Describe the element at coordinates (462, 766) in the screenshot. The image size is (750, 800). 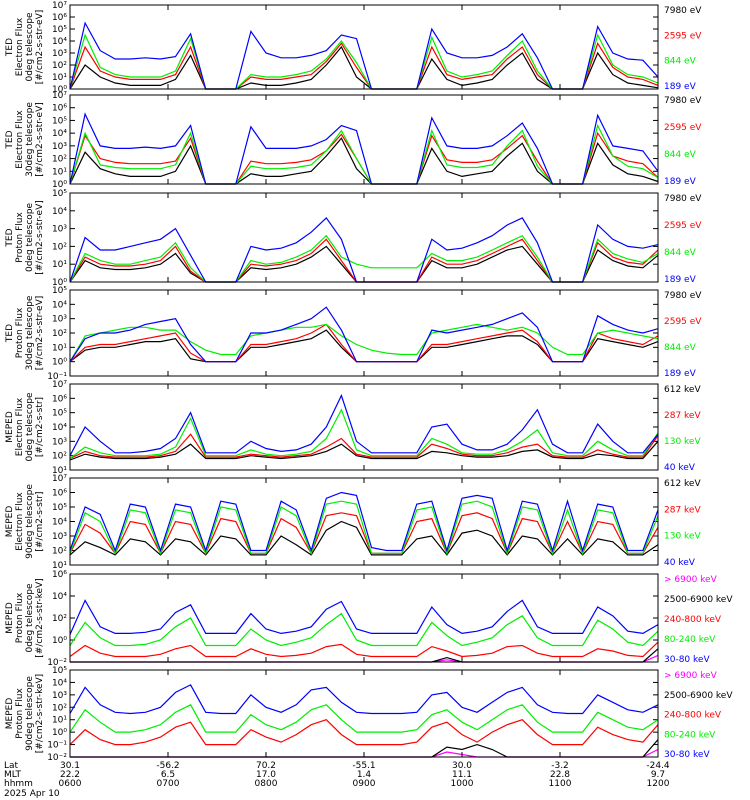
I see `x-tick-label-lat: 30.0` at that location.